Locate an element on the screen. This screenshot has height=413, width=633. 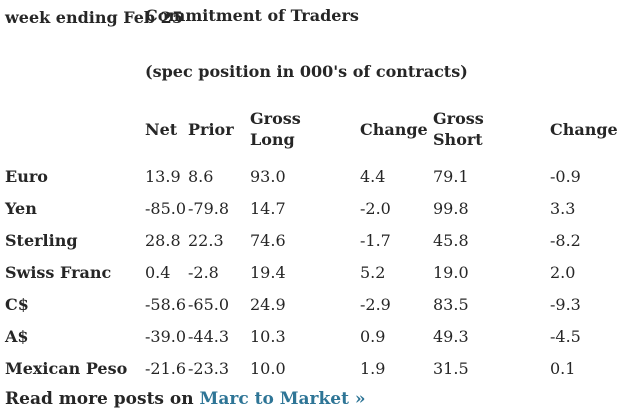
table-row: Sterling 28.8 22.3 74.6 -1.7 45.8 -8.2 is located at coordinates (319, 240).